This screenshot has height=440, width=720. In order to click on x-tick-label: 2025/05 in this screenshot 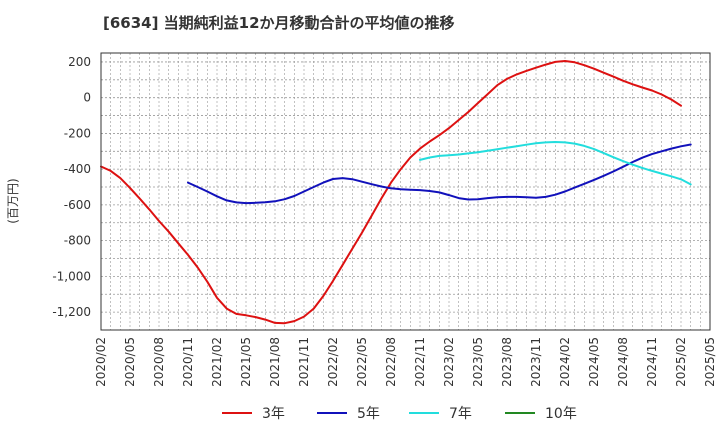, I will do `click(710, 362)`.